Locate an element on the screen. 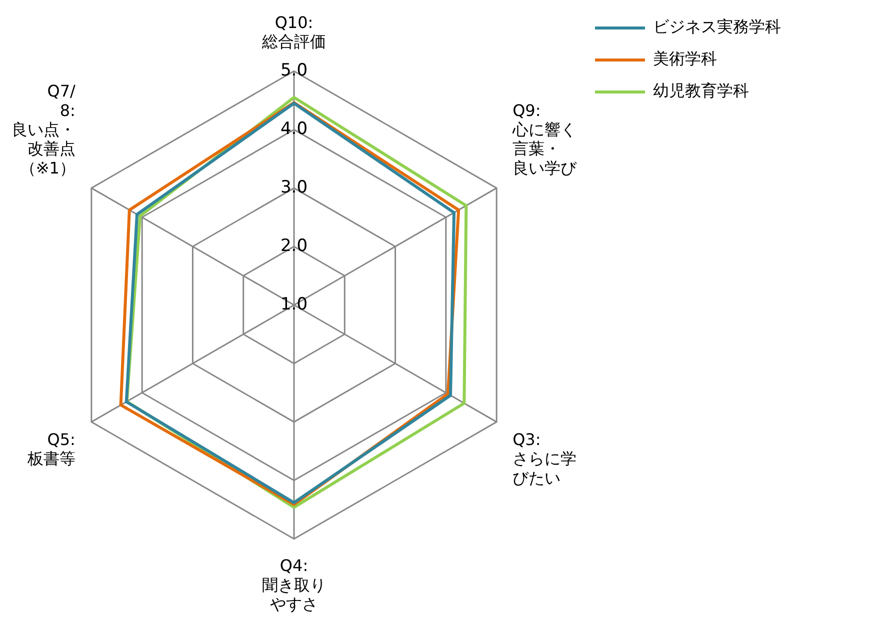 This screenshot has width=881, height=630. spoke-label: Q7/8:良い点・改善点（※1） is located at coordinates (43, 130).